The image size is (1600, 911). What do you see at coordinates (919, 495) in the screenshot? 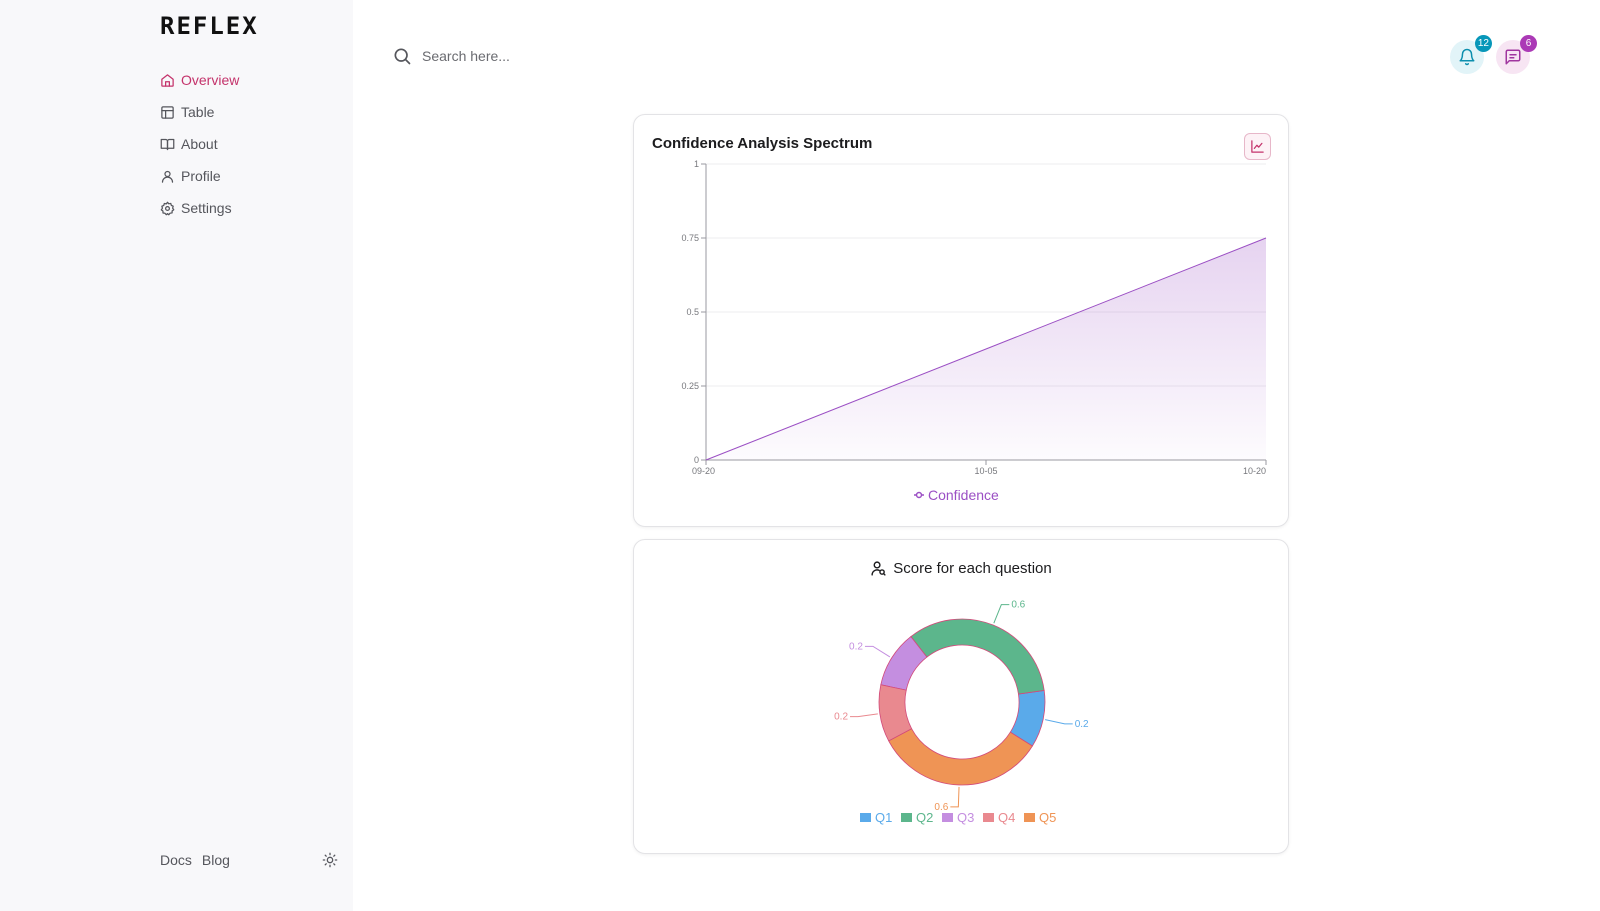
I see `legend-dot-marker` at bounding box center [919, 495].